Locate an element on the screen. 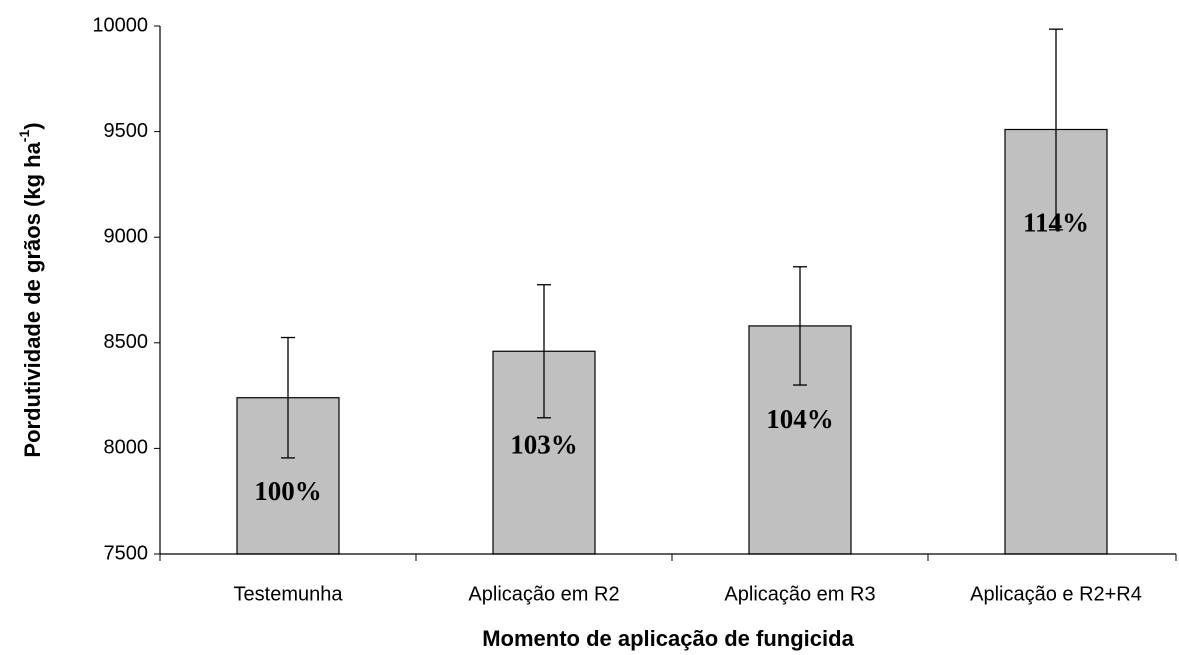  x-tick-label: Testemunha is located at coordinates (289, 594).